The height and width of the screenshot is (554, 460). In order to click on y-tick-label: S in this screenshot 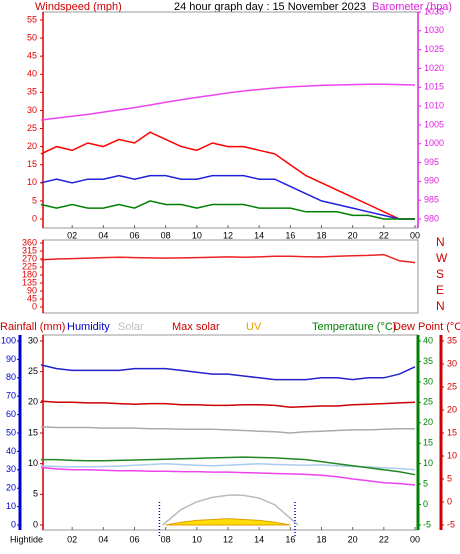, I will do `click(440, 274)`.